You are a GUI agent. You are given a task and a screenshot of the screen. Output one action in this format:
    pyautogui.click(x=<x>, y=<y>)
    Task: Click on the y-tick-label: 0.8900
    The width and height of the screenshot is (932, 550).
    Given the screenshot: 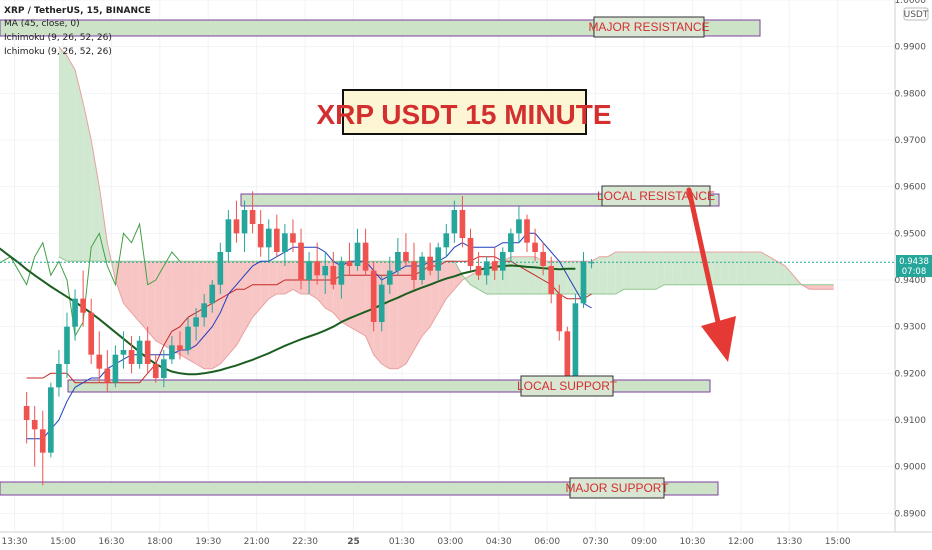 What is the action you would take?
    pyautogui.click(x=911, y=514)
    